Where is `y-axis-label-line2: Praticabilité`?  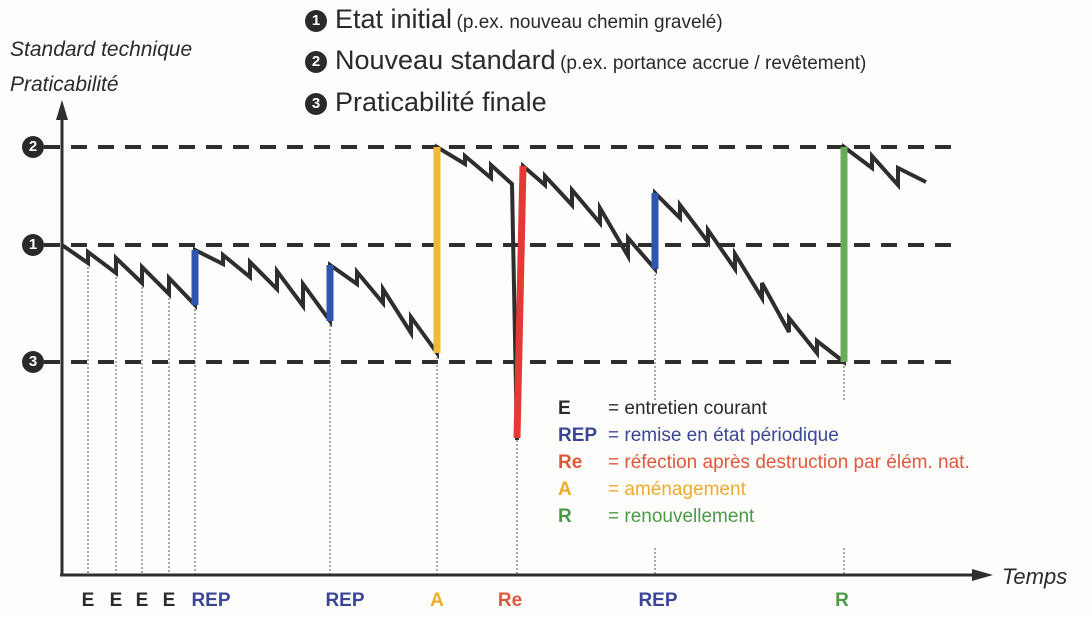 y-axis-label-line2: Praticabilité is located at coordinates (64, 84).